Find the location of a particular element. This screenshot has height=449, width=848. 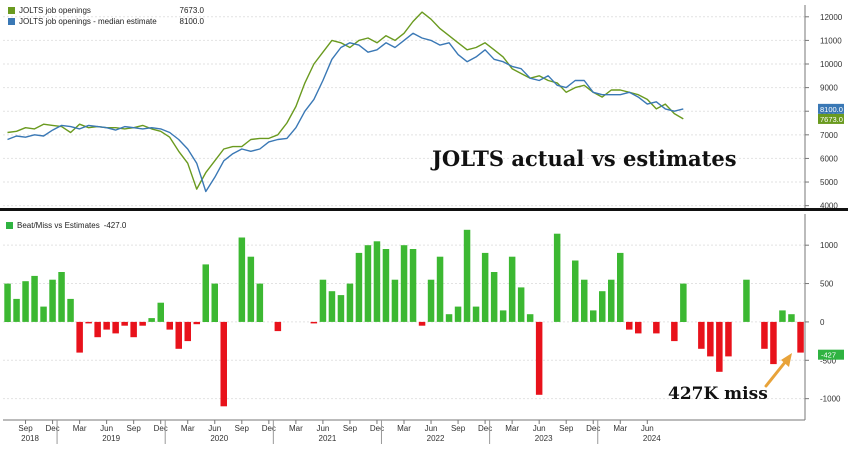

legend-swatch-beat-miss is located at coordinates (9, 225).